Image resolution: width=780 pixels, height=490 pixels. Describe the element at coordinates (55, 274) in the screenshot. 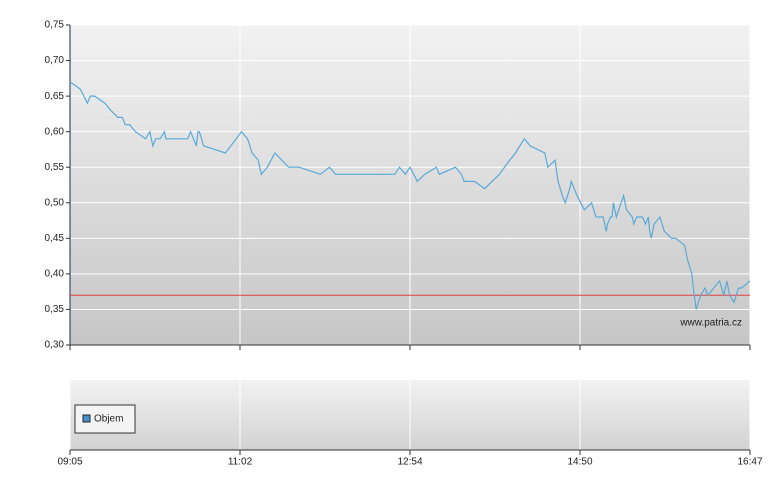

I see `y-tick-label: 0,40` at that location.